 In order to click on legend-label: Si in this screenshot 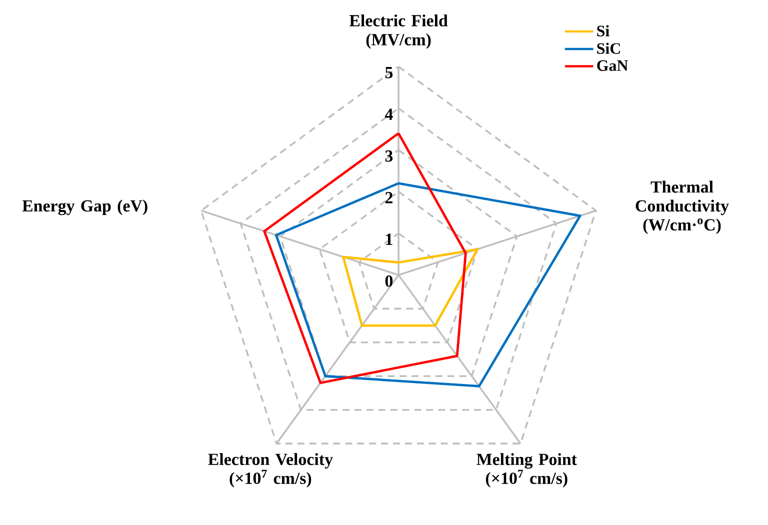, I will do `click(603, 30)`.